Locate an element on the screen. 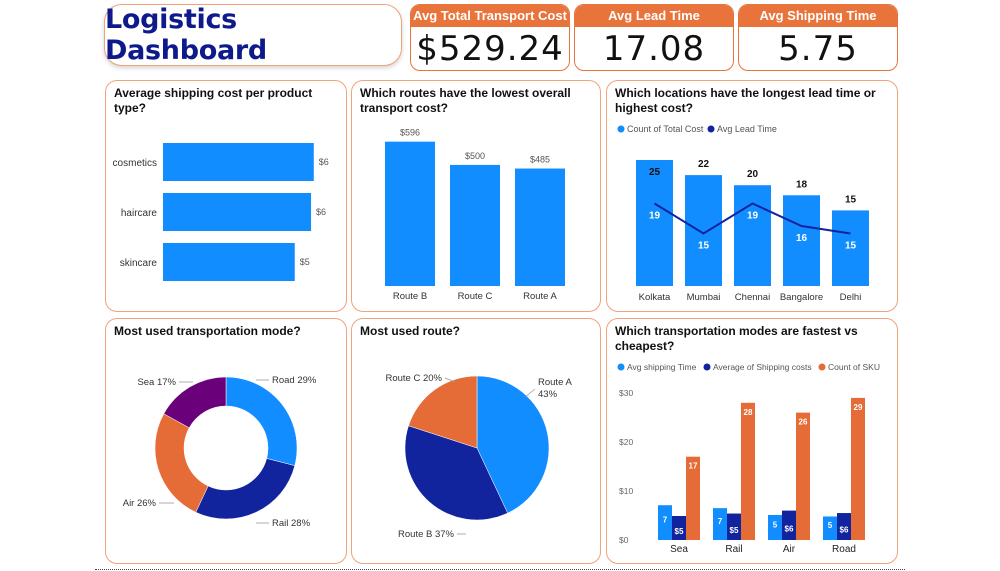 Image resolution: width=1000 pixels, height=571 pixels. bar-Route-A is located at coordinates (540, 227).